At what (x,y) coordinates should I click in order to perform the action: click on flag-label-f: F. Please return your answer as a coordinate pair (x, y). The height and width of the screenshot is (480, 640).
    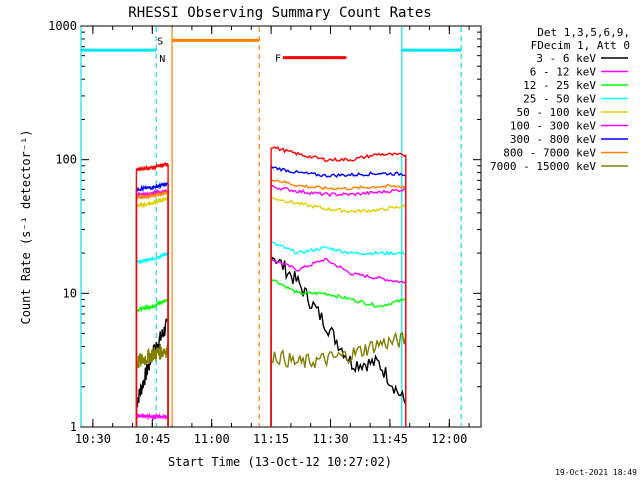
    Looking at the image, I should click on (278, 59).